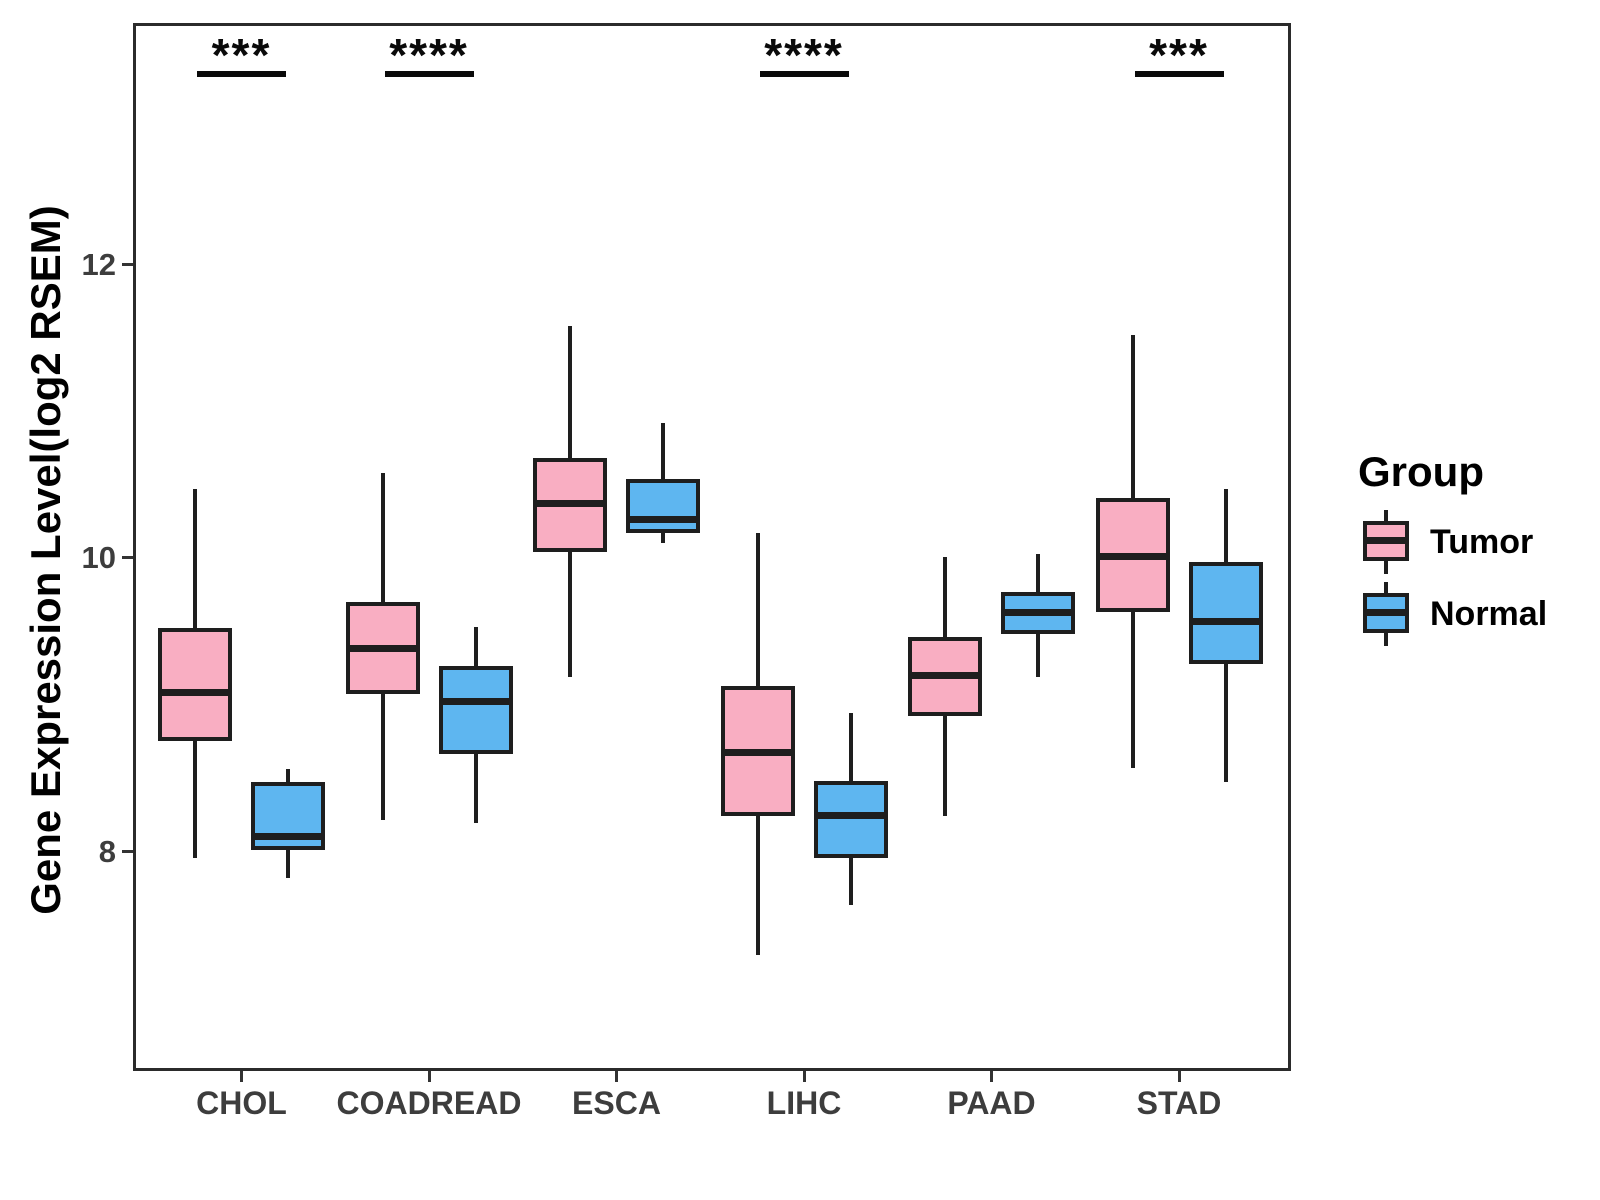  What do you see at coordinates (616, 1103) in the screenshot?
I see `x-axis-tick-label: ESCA` at bounding box center [616, 1103].